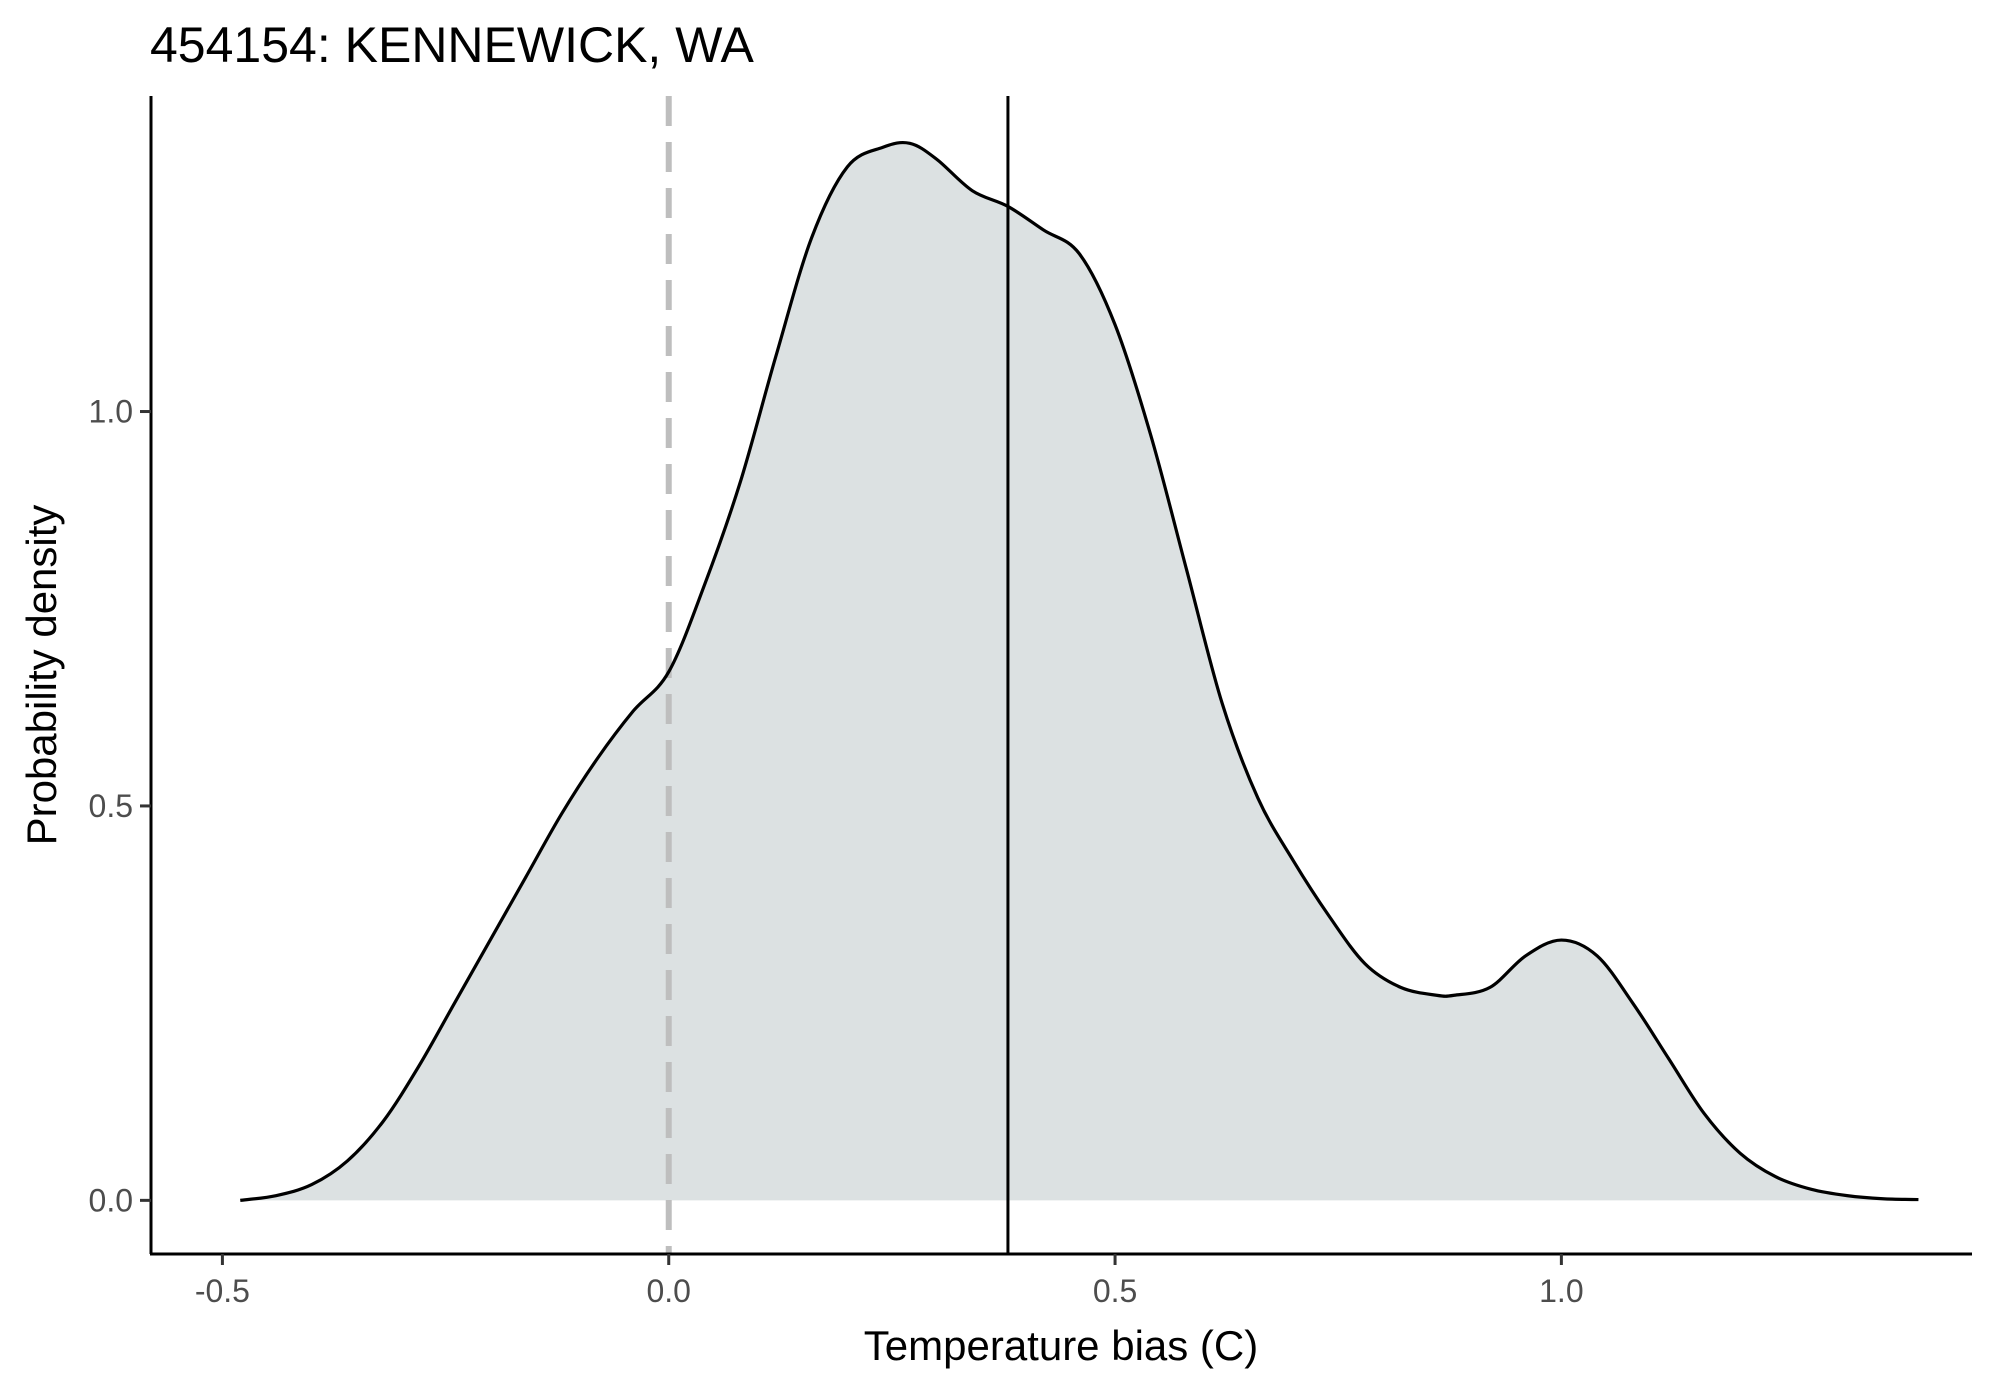 The height and width of the screenshot is (1384, 1990). Describe the element at coordinates (1115, 1291) in the screenshot. I see `x-tick-label: 0.5` at that location.